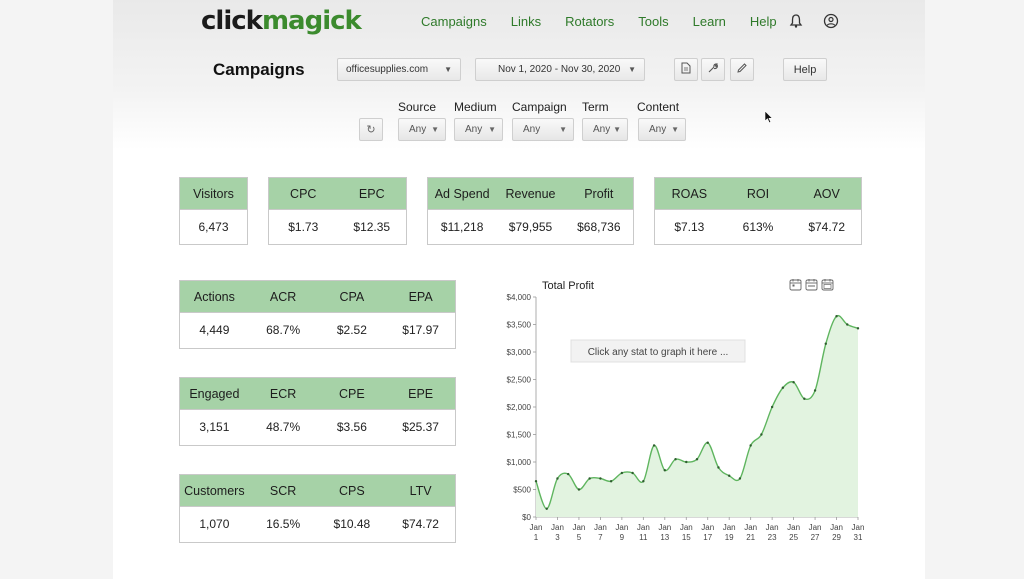  What do you see at coordinates (793, 537) in the screenshot?
I see `x-tick-label-day: 25` at bounding box center [793, 537].